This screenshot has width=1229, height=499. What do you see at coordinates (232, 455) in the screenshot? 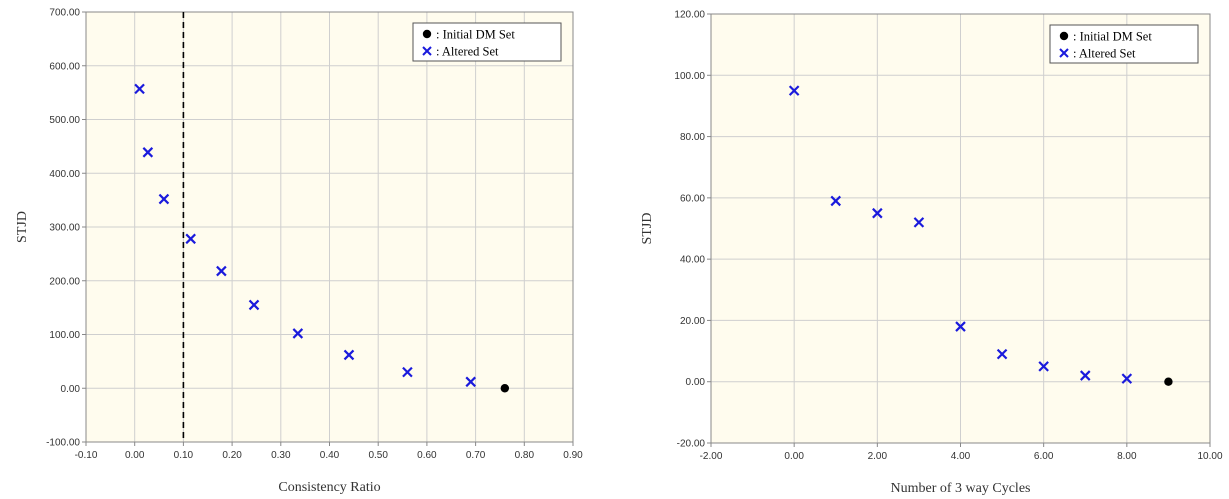
I see `x-tick-label: 0.20` at bounding box center [232, 455].